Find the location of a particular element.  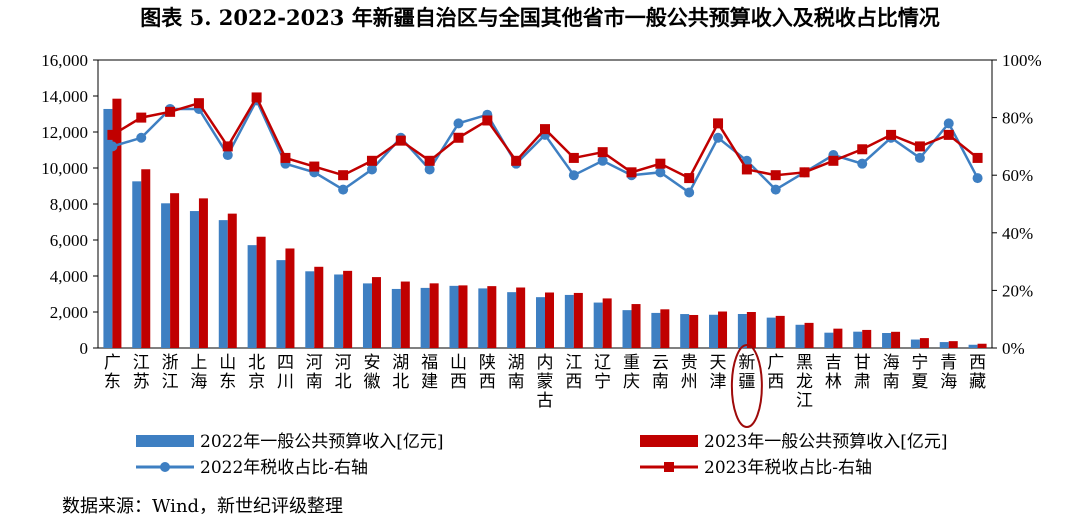

legend-label: 2022年一般公共预算收入[亿元] is located at coordinates (322, 442).